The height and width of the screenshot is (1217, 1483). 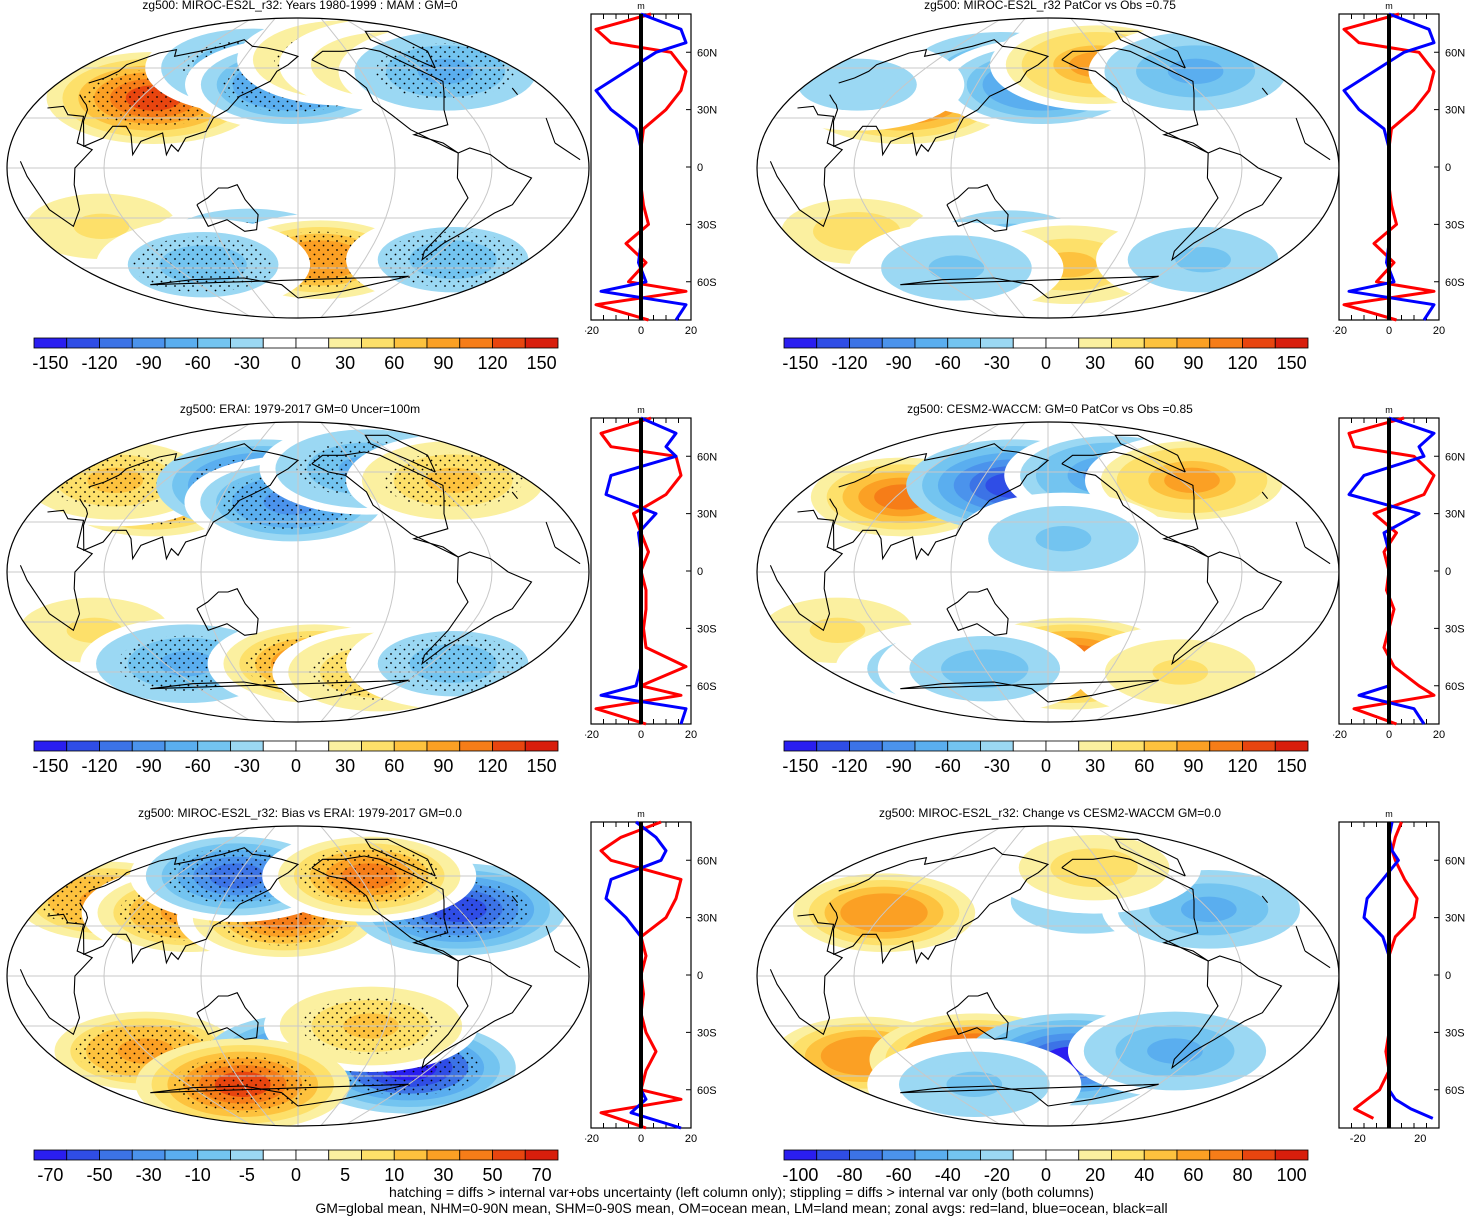 What do you see at coordinates (1242, 363) in the screenshot?
I see `colorbar-label: 120` at bounding box center [1242, 363].